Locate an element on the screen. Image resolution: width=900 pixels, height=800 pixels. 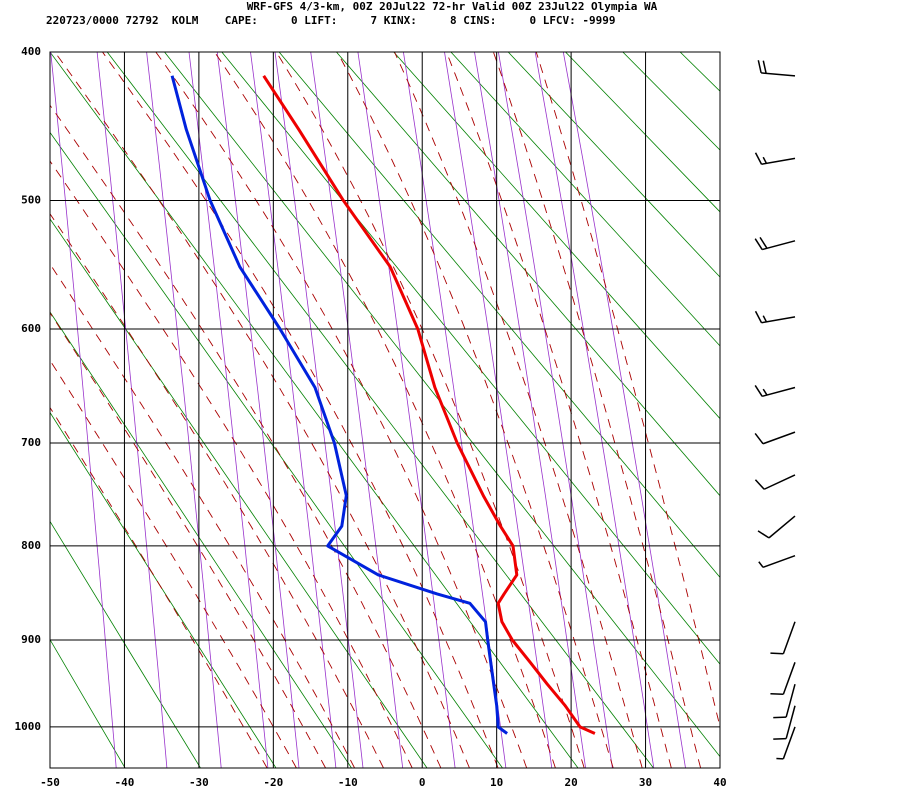
x-tick-label: -20 is located at coordinates (273, 782).